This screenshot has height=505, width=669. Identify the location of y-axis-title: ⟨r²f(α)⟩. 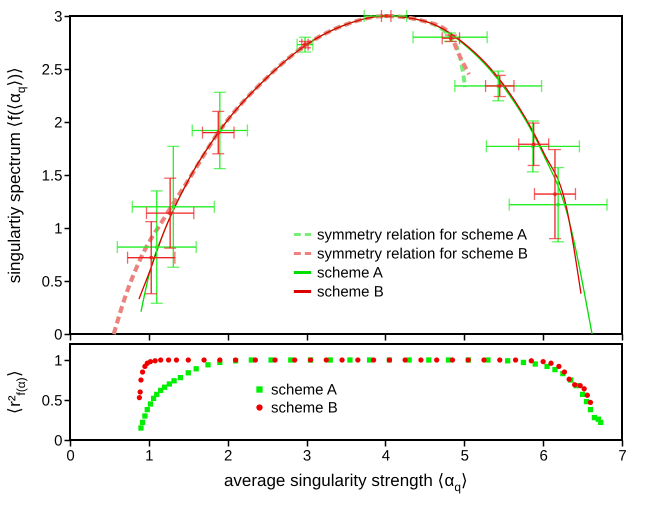
(16, 392).